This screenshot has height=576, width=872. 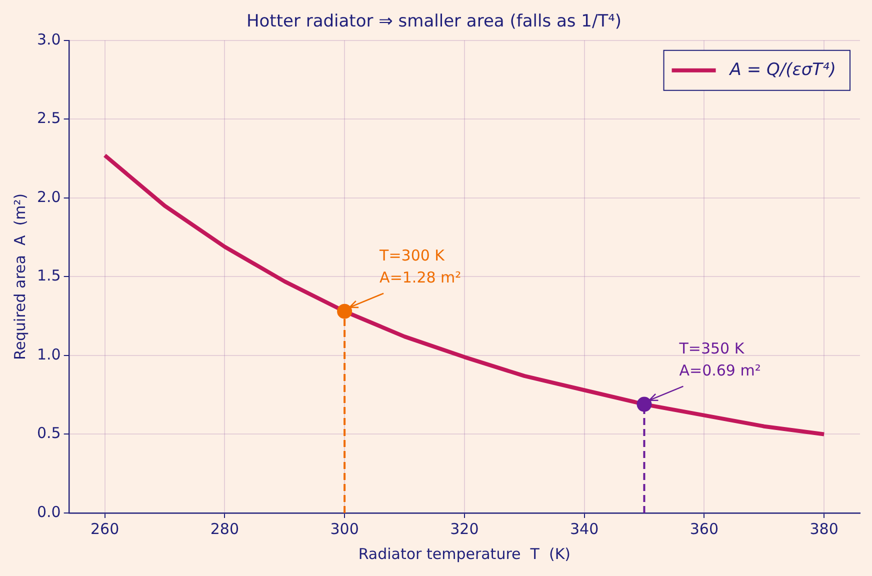 What do you see at coordinates (434, 22) in the screenshot?
I see `chart-title: Hotter radiator ⇒ smaller area (falls as 1/T⁴)` at bounding box center [434, 22].